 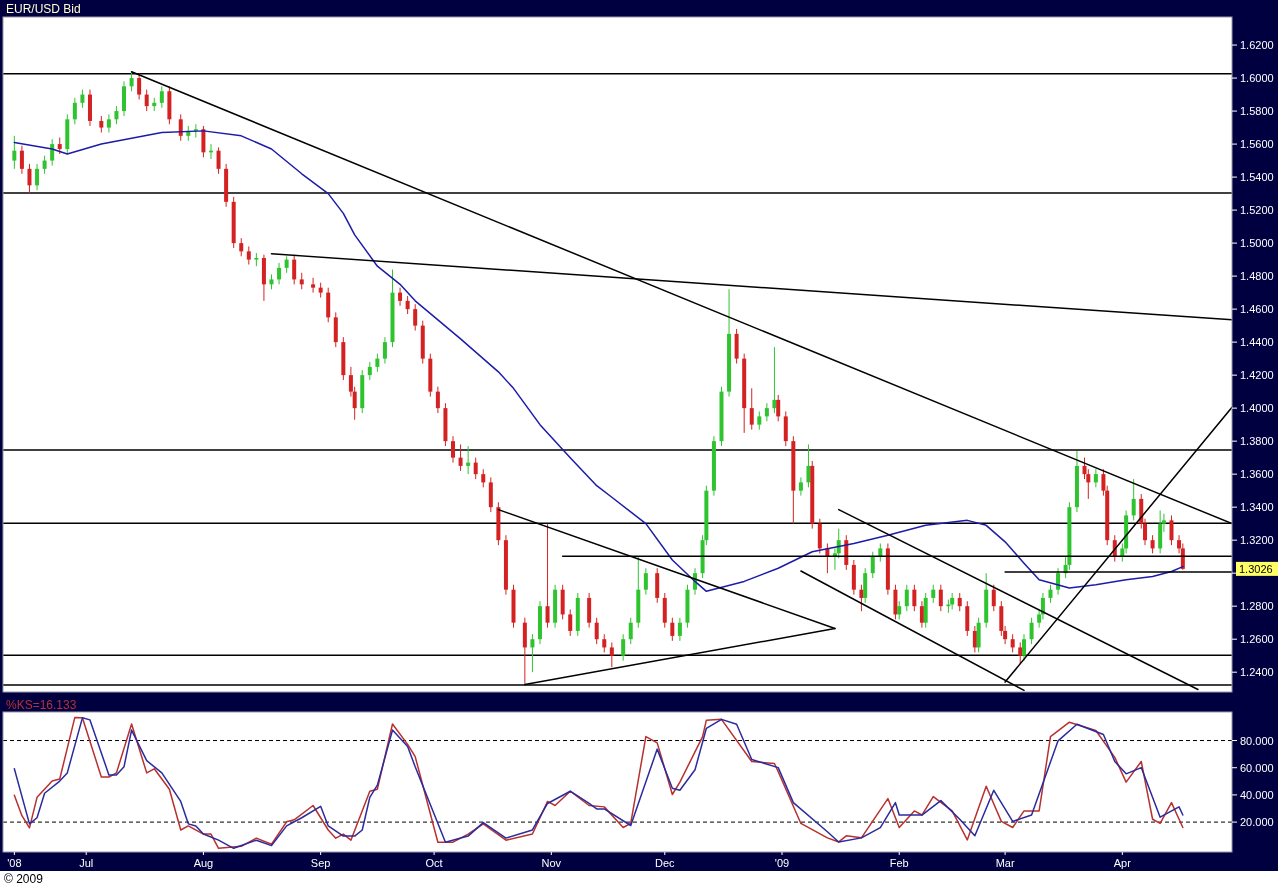 I want to click on y-tick-label: 1.3800, so click(x=1257, y=441).